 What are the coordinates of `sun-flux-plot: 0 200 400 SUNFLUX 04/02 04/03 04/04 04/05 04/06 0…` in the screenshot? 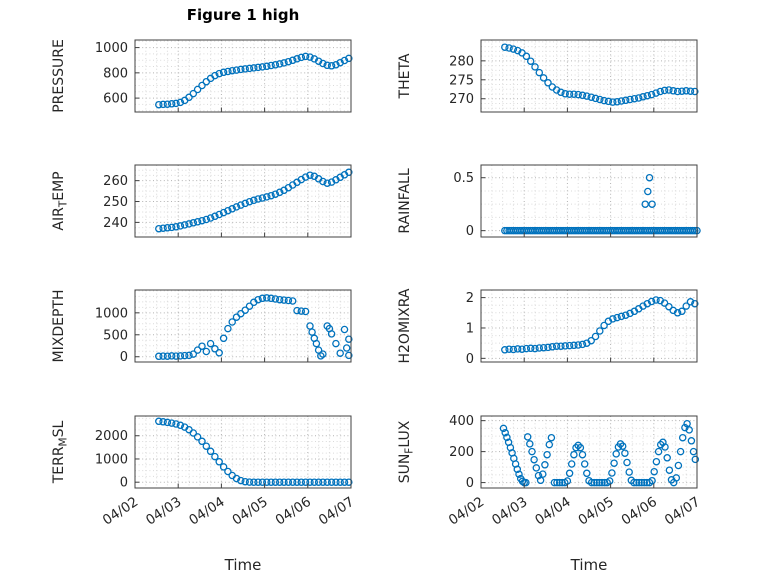 It's located at (550, 471).